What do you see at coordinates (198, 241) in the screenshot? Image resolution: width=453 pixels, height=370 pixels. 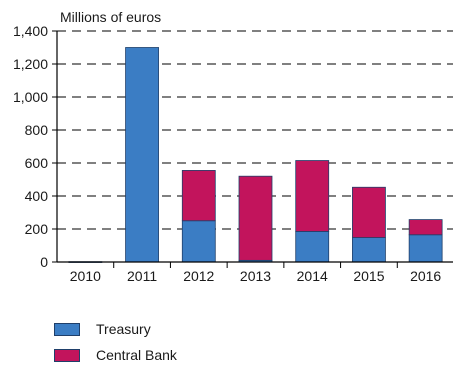 I see `bar-treasury-2012` at bounding box center [198, 241].